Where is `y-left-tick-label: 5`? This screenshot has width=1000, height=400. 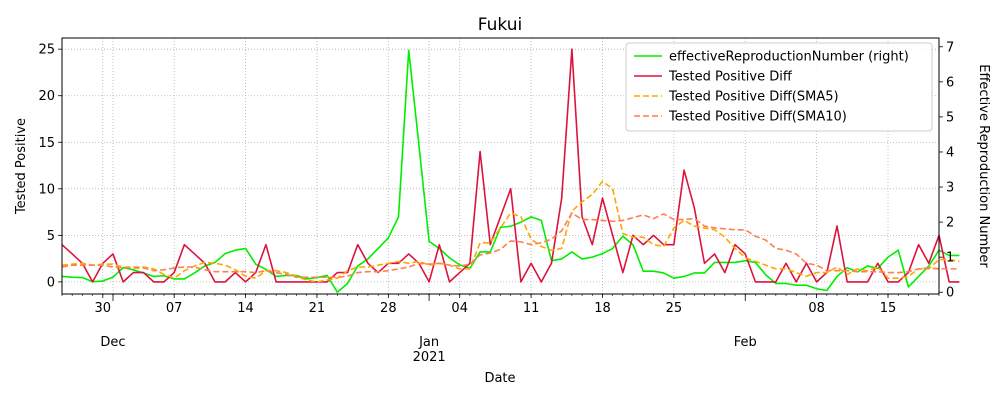 y-left-tick-label: 5 is located at coordinates (51, 236).